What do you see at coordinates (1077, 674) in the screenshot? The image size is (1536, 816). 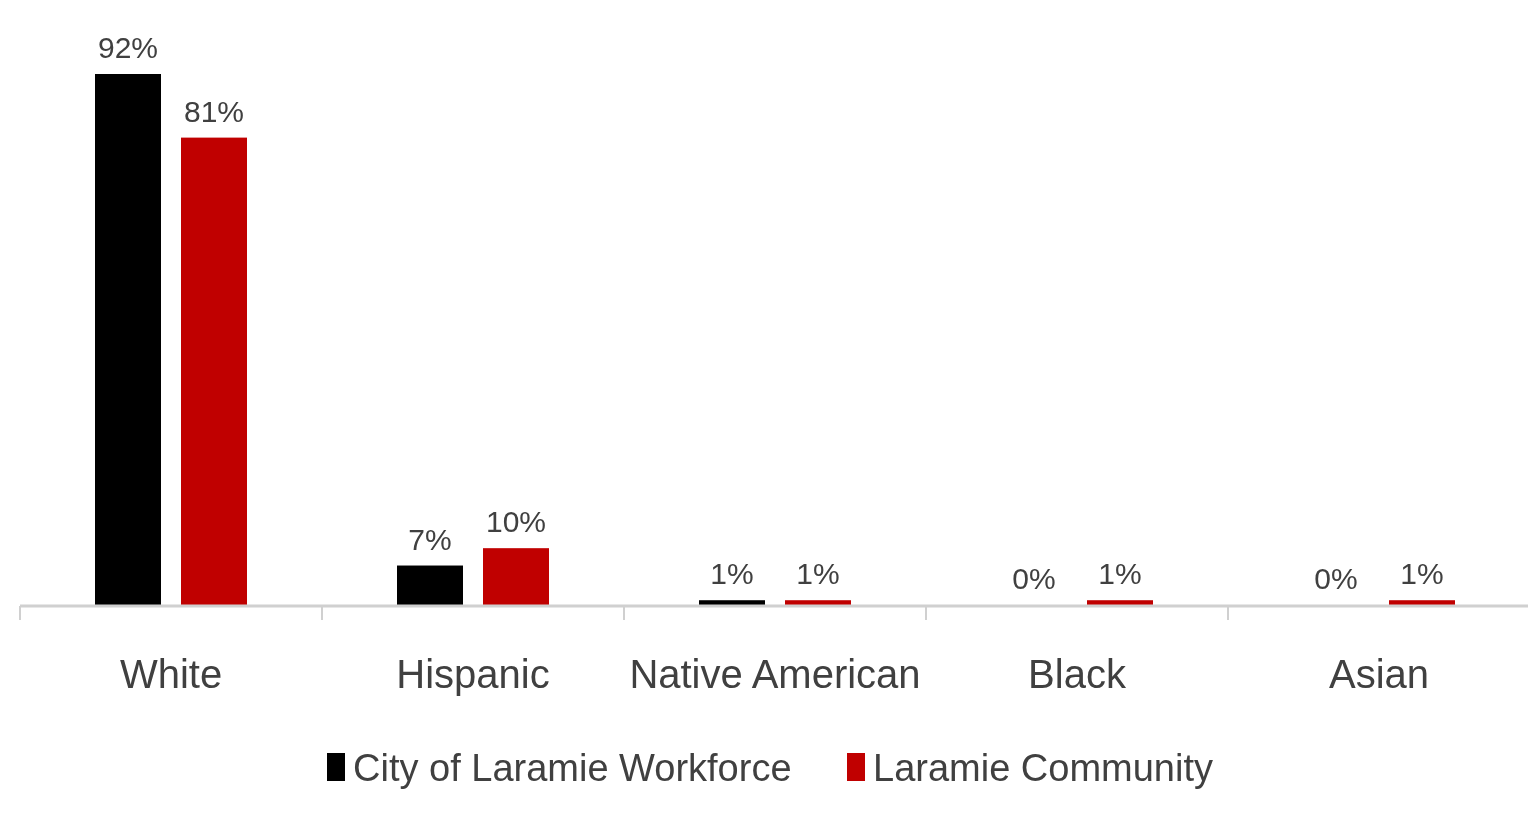 I see `x-tick-label: Black` at bounding box center [1077, 674].